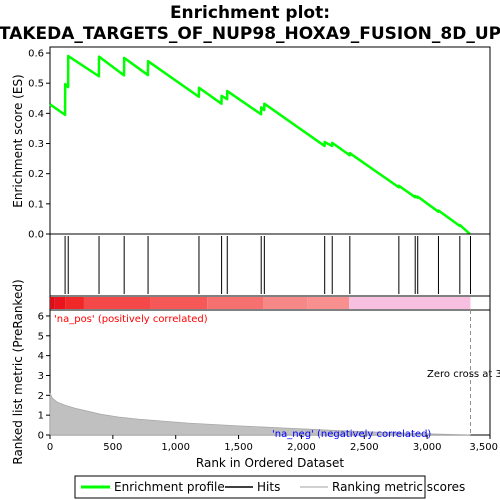 The height and width of the screenshot is (500, 500). Describe the element at coordinates (301, 447) in the screenshot. I see `x-tick-label: 2,000` at that location.